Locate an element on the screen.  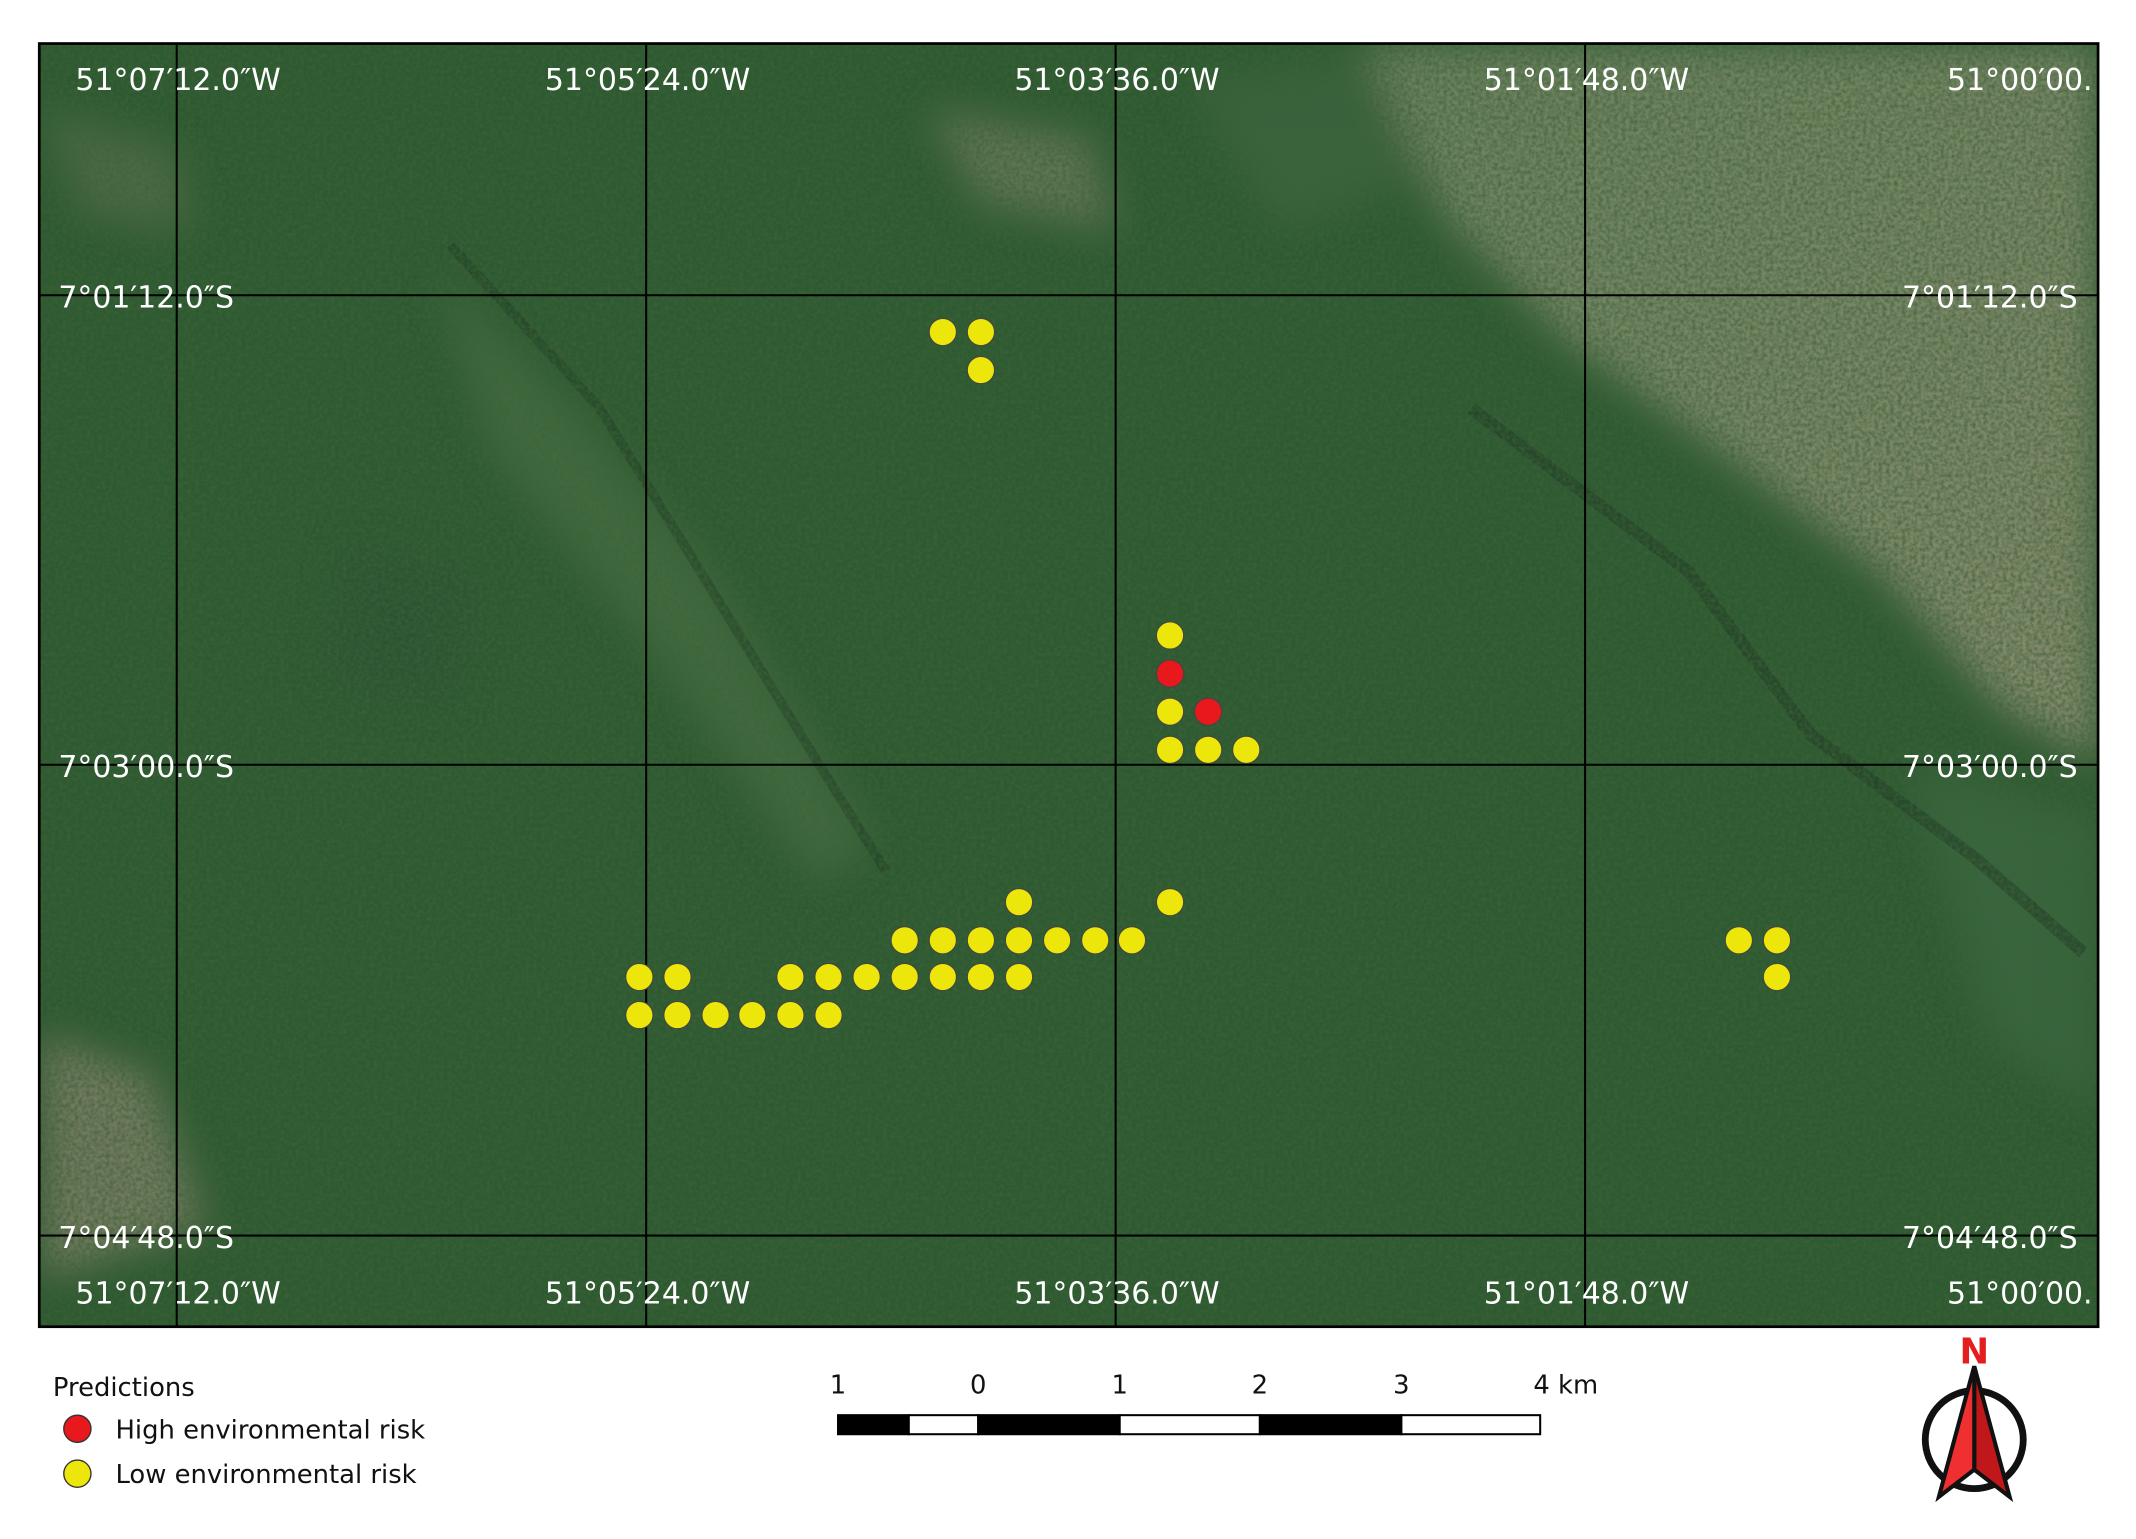
legend-title: Predictions is located at coordinates (124, 1388).